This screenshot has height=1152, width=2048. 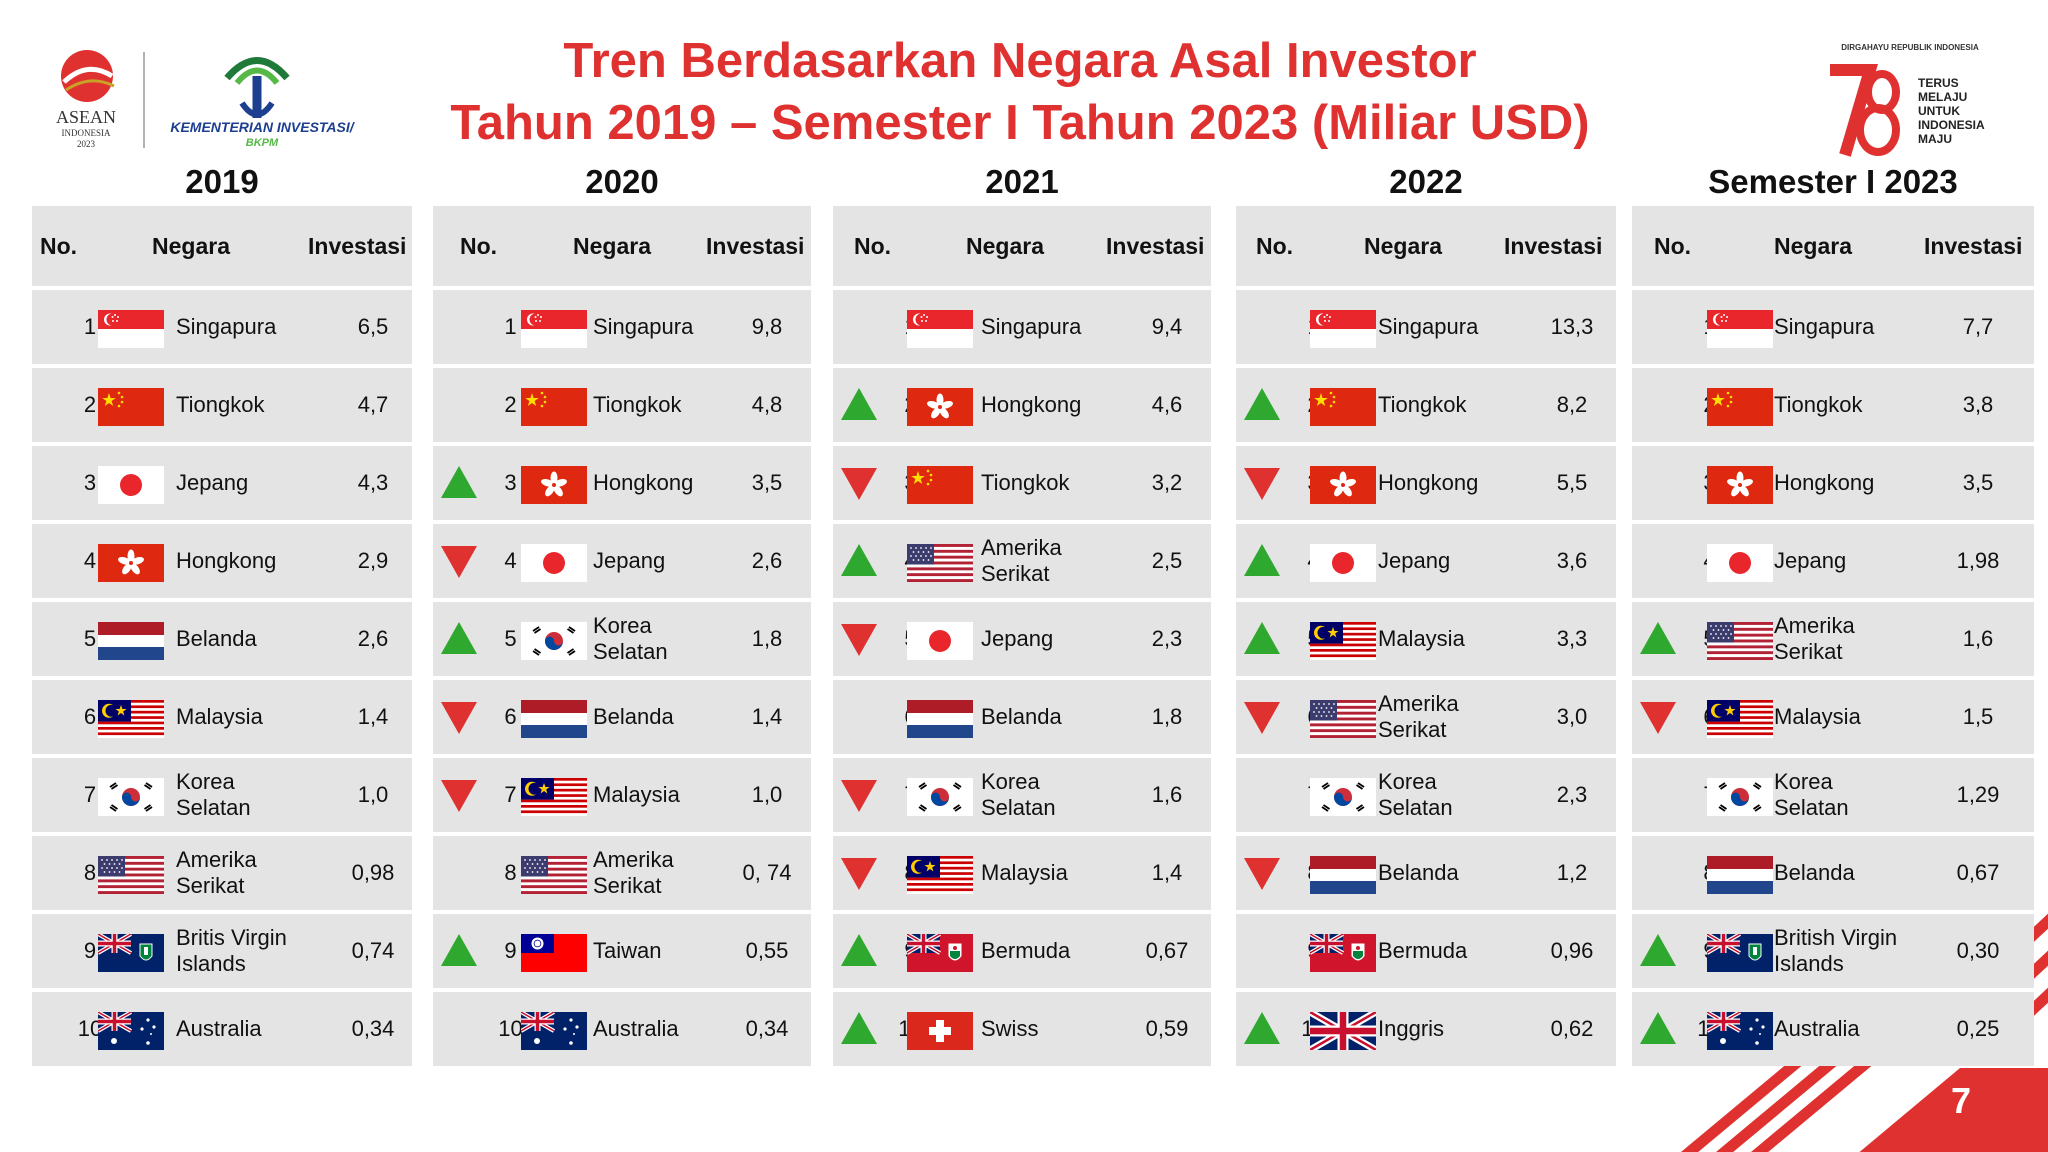 I want to click on flag-hongkong-icon, so click(x=131, y=563).